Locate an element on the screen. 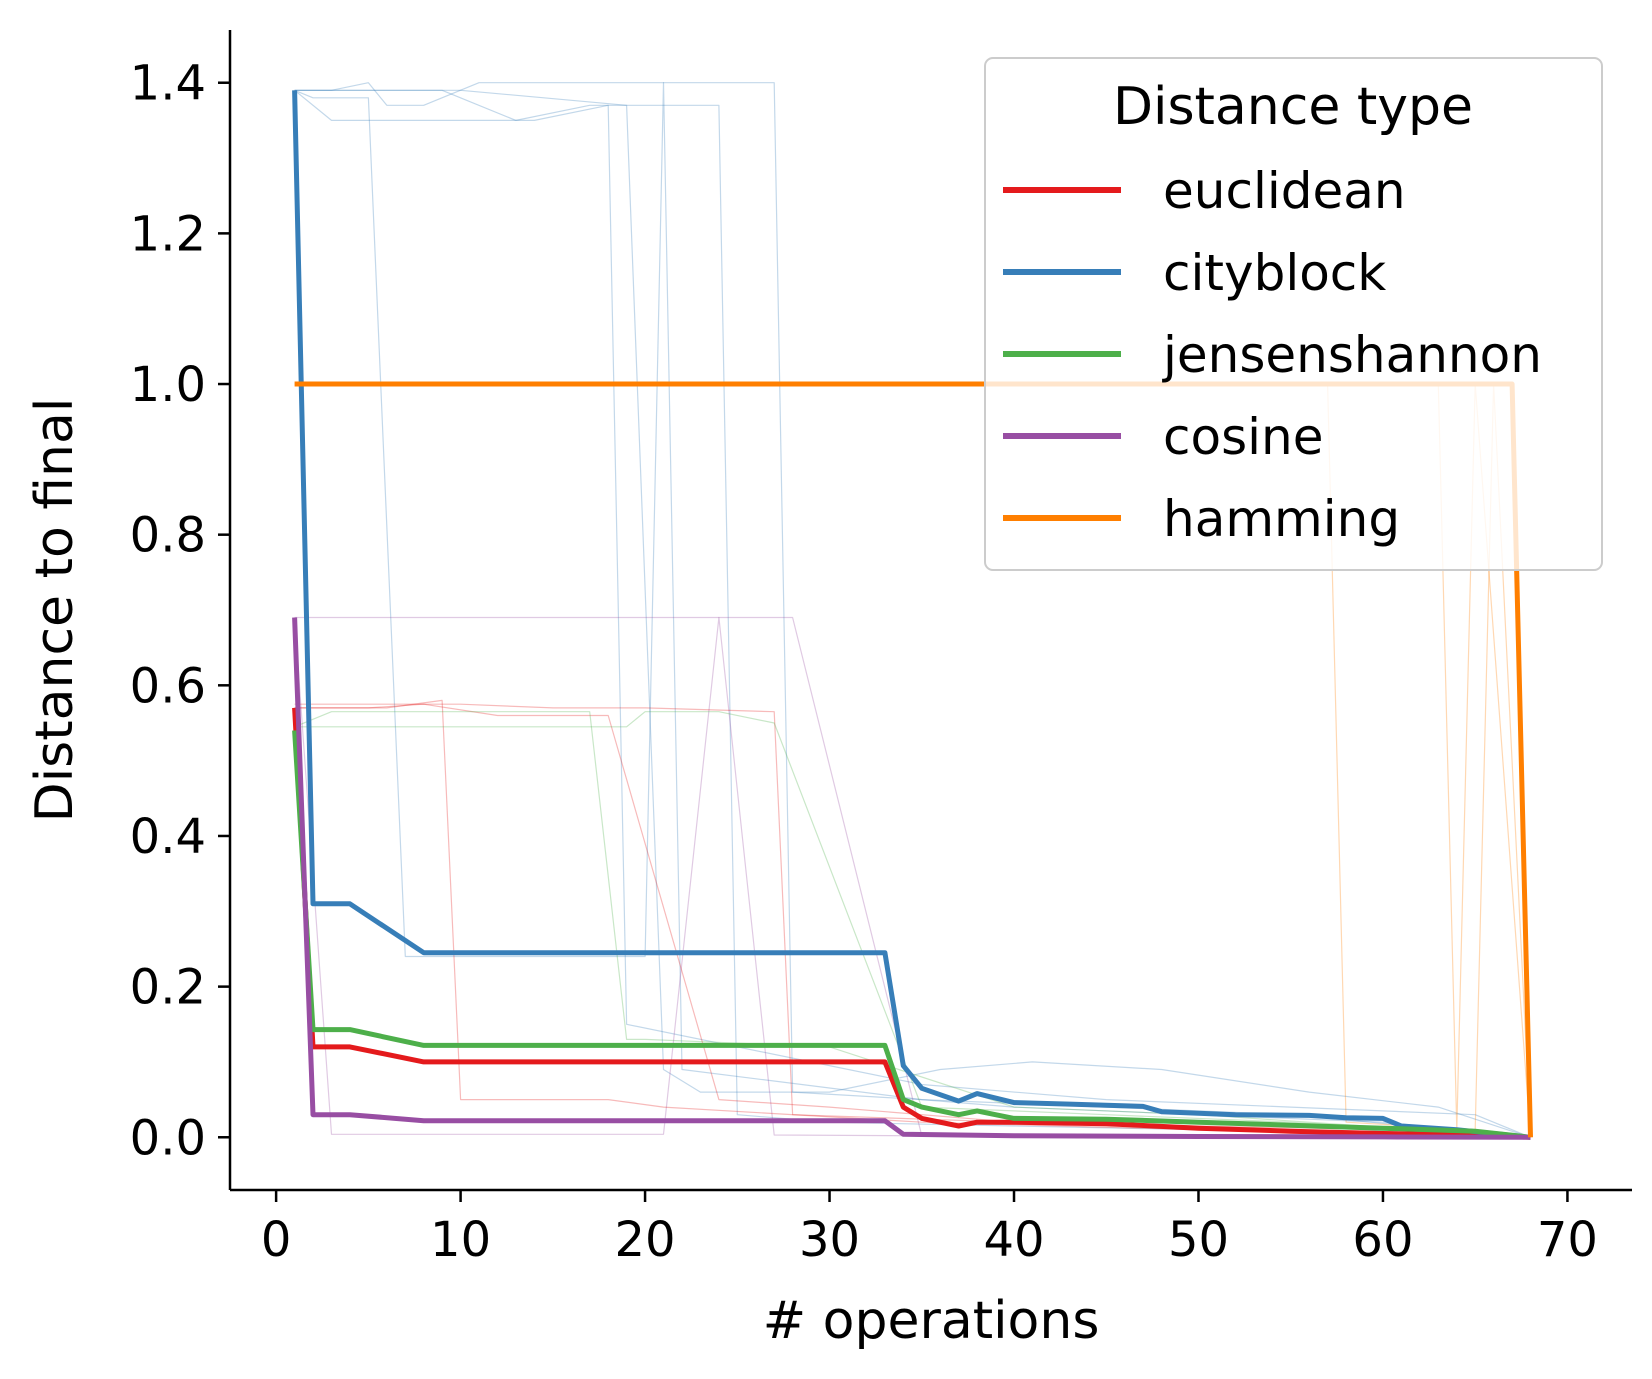  y-tick-label: 1.4 is located at coordinates (168, 84).